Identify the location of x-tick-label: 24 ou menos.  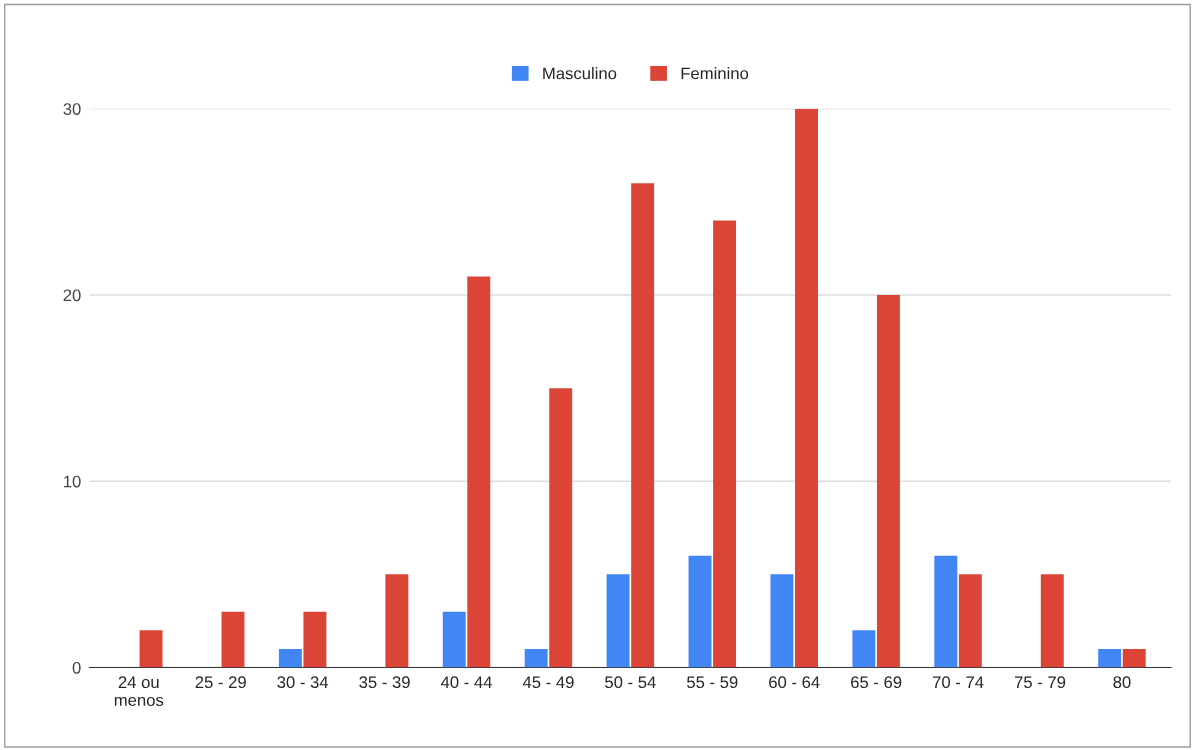
(139, 691).